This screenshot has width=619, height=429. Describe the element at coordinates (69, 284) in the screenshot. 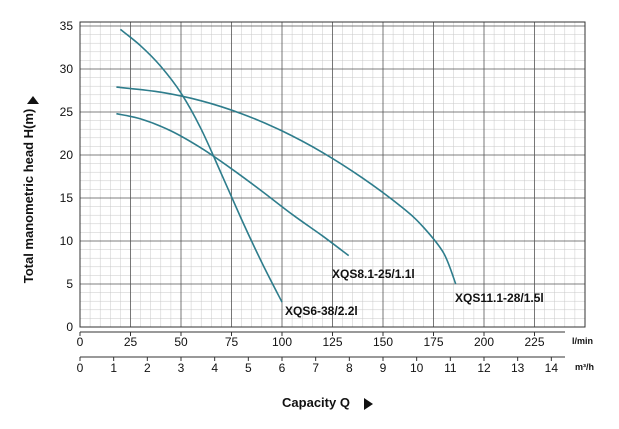

I see `y-tick-label: 5` at that location.